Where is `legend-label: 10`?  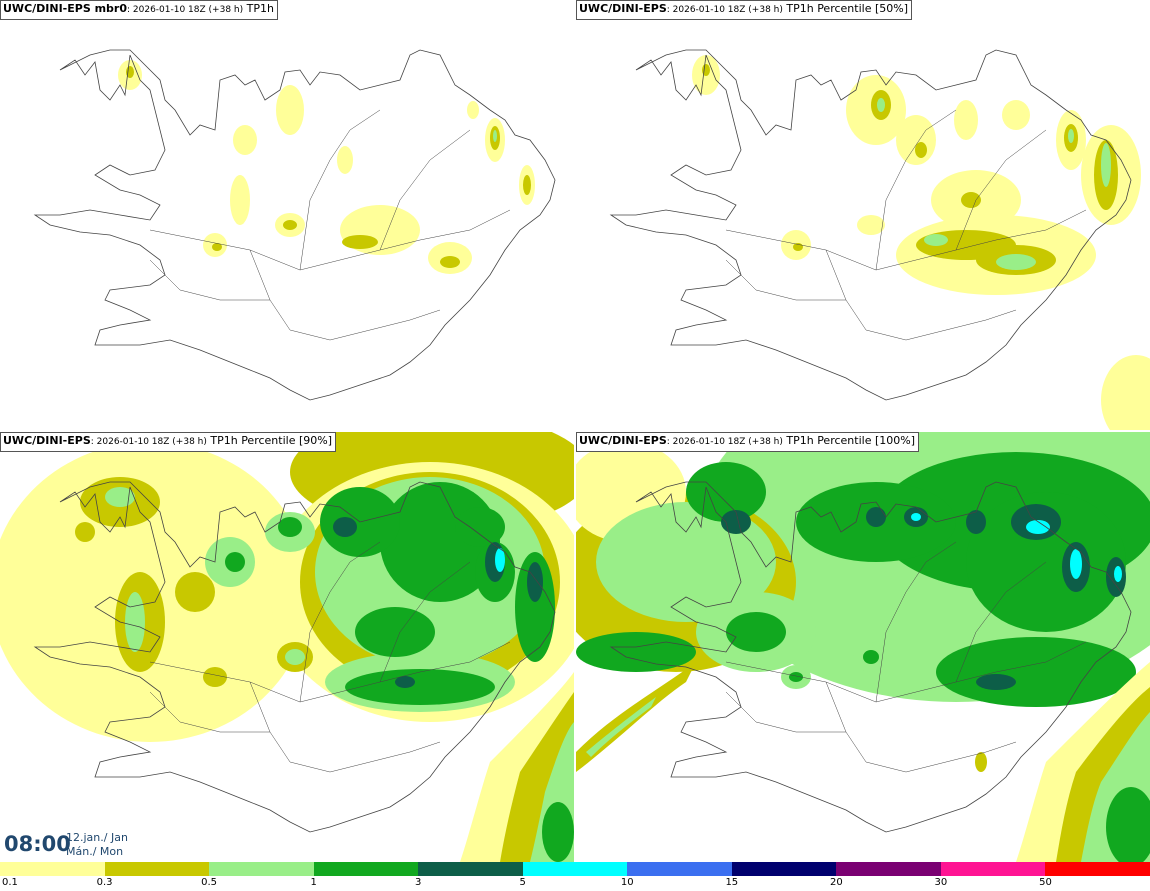
legend-label: 10 is located at coordinates (627, 882).